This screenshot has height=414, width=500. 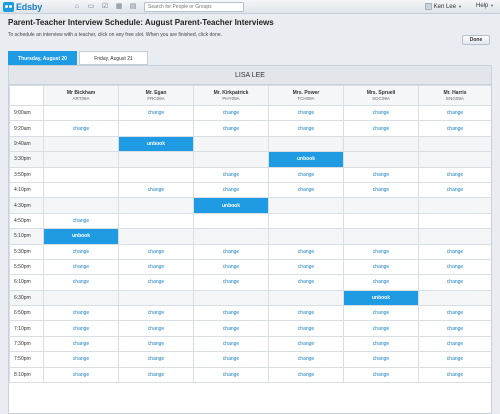 I want to click on time-slot-row: 4:30pm unbook, so click(x=250, y=205).